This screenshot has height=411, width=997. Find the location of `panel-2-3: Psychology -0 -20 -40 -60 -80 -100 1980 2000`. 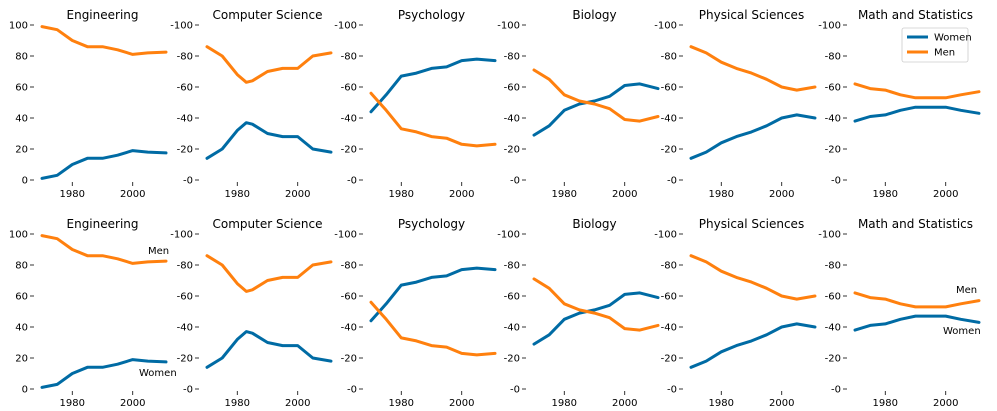

panel-2-3: Psychology -0 -20 -40 -60 -80 -100 1980 2000 is located at coordinates (415, 313).